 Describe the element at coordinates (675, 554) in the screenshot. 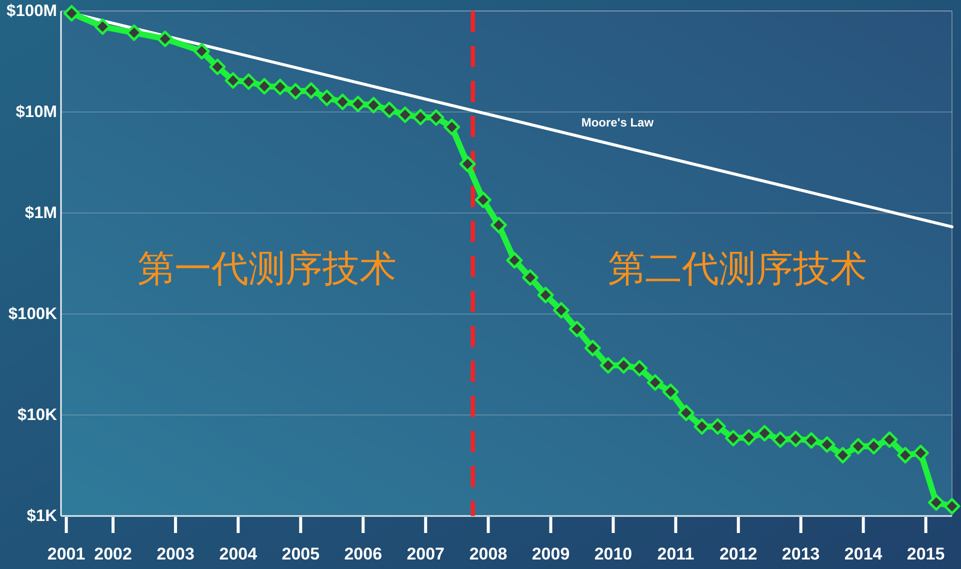

I see `x-tick-label: 2011` at that location.